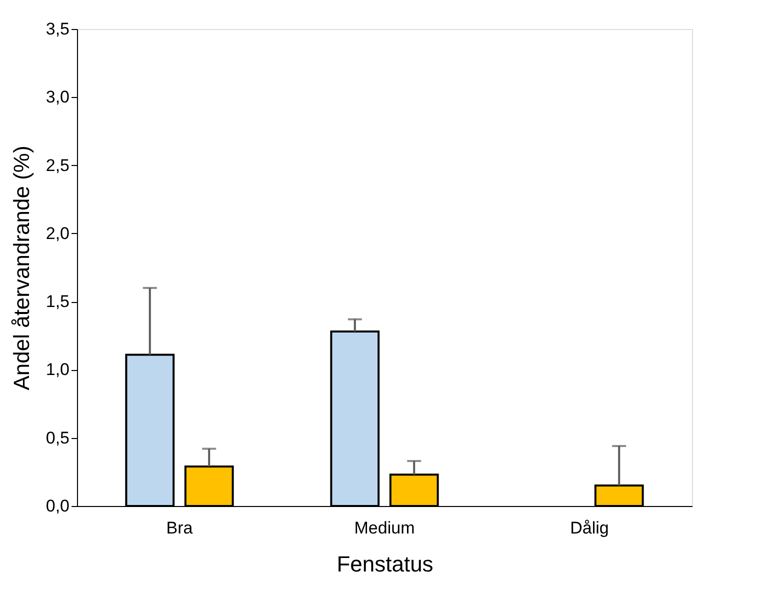 This screenshot has height=605, width=769. What do you see at coordinates (58, 438) in the screenshot?
I see `y-tick-label: 0,5` at bounding box center [58, 438].